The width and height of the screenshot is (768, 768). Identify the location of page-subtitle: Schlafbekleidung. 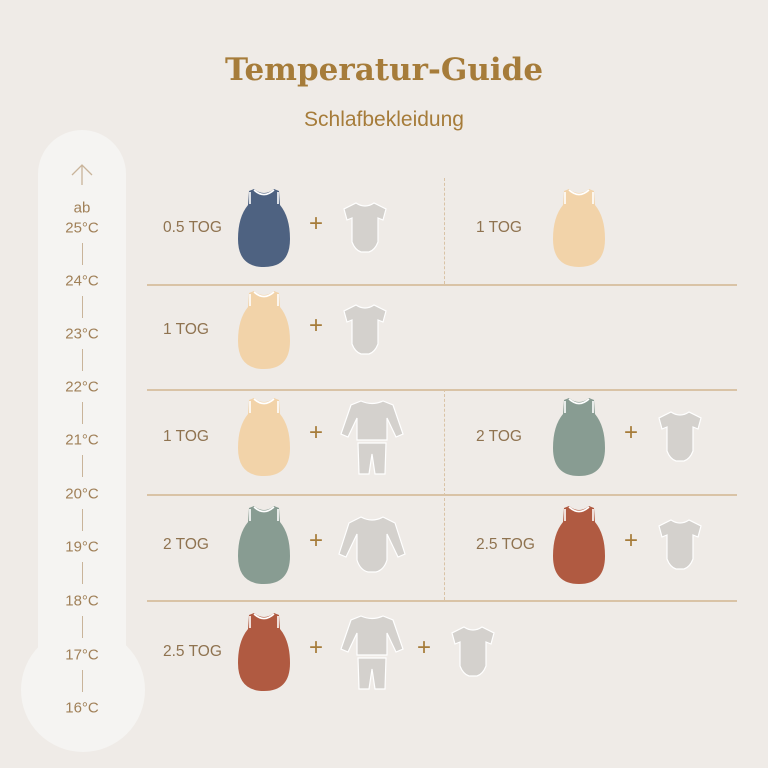
(384, 119).